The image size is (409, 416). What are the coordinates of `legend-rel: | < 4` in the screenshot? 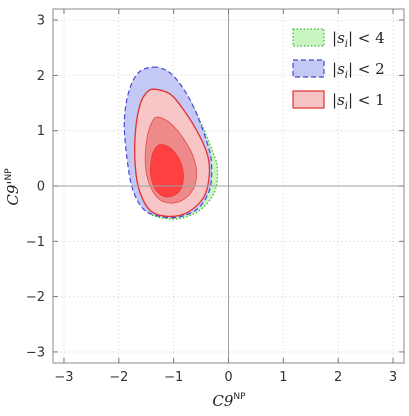 It's located at (366, 38).